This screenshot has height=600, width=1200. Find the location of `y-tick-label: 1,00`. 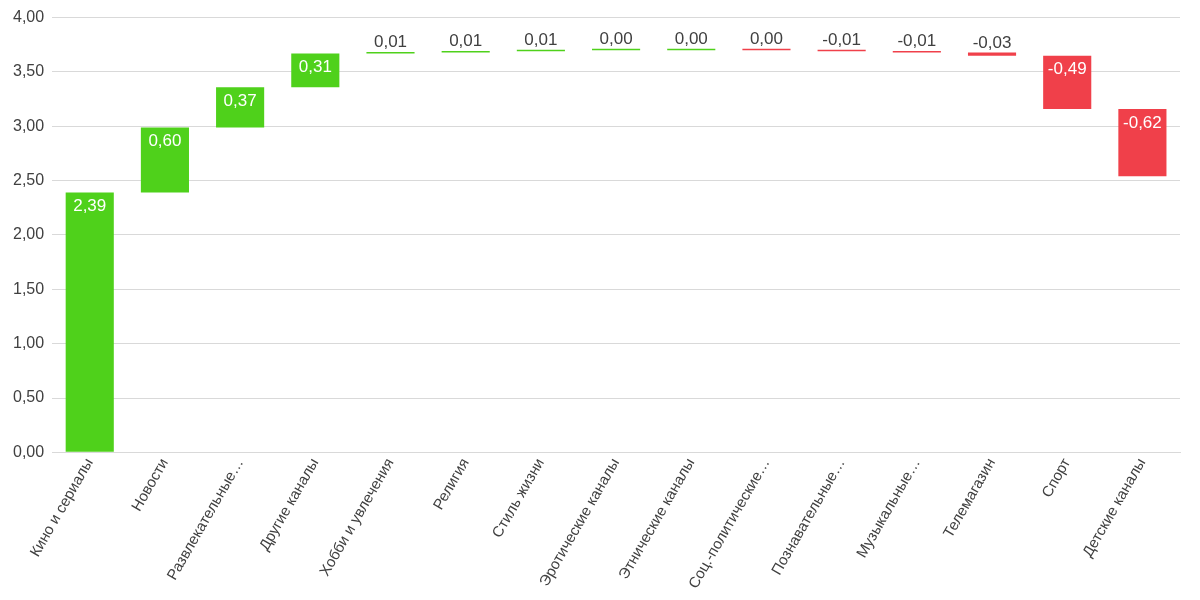

y-tick-label: 1,00 is located at coordinates (29, 343).